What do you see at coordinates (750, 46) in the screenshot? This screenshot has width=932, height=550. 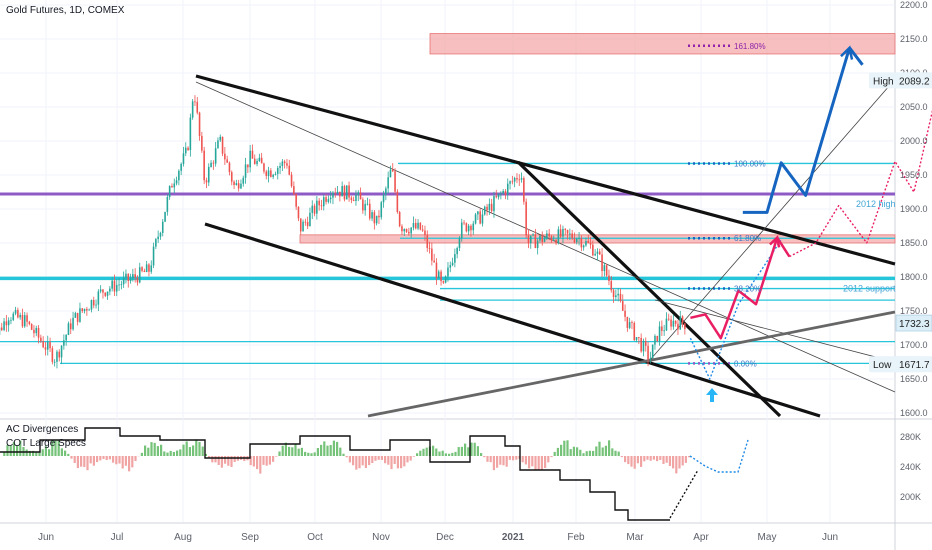 I see `fib-label: 161.80%` at bounding box center [750, 46].